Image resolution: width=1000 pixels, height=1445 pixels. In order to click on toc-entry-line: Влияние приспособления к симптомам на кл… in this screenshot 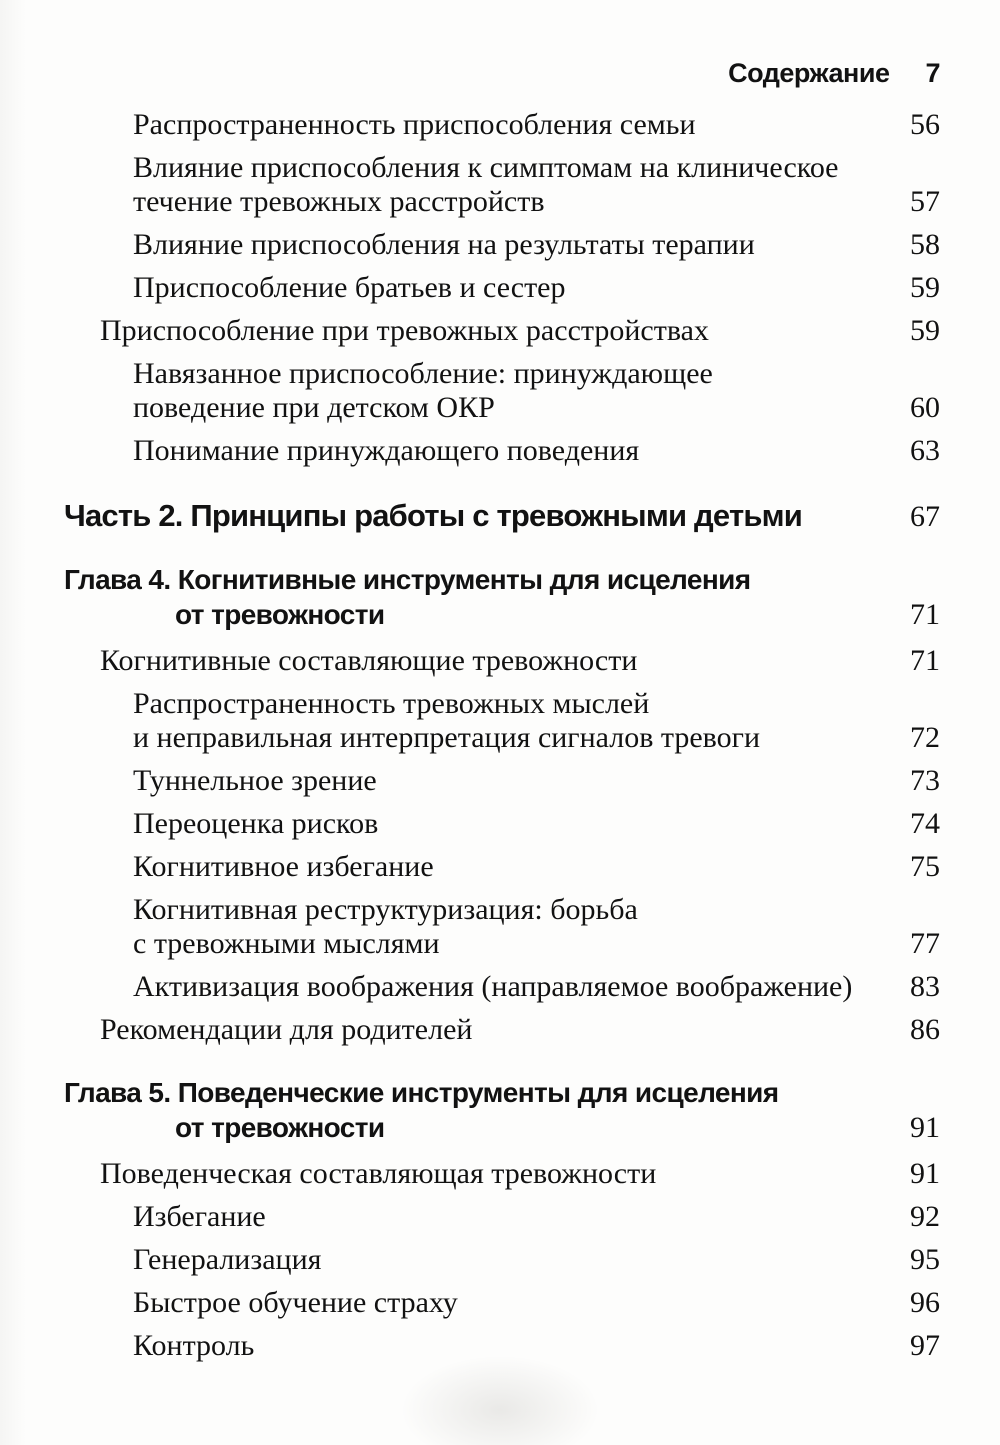, I will do `click(486, 167)`.